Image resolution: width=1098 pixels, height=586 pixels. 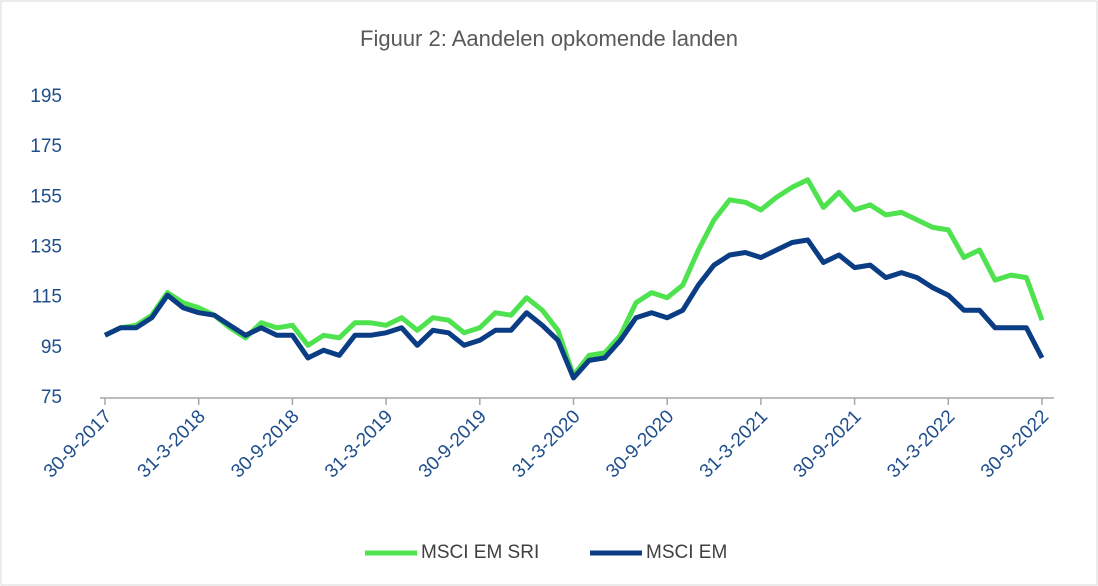 What do you see at coordinates (51, 397) in the screenshot?
I see `y-tick-label: 75` at bounding box center [51, 397].